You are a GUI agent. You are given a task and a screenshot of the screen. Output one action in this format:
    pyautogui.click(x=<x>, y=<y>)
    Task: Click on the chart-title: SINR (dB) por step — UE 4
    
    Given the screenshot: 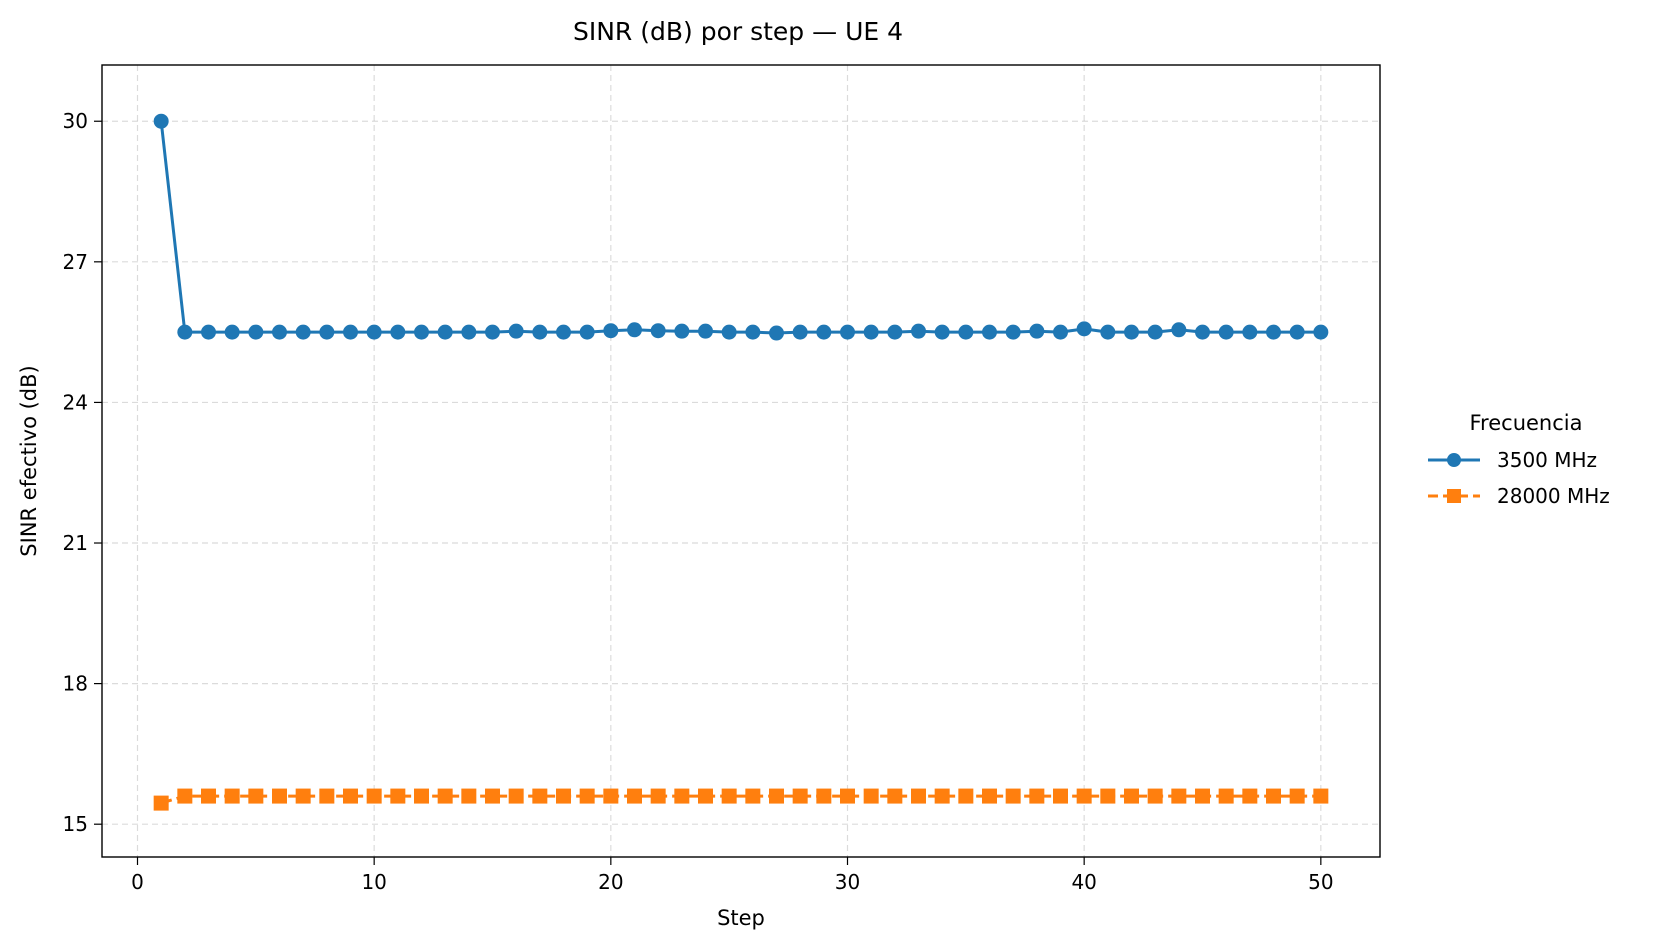 What is the action you would take?
    pyautogui.click(x=738, y=31)
    